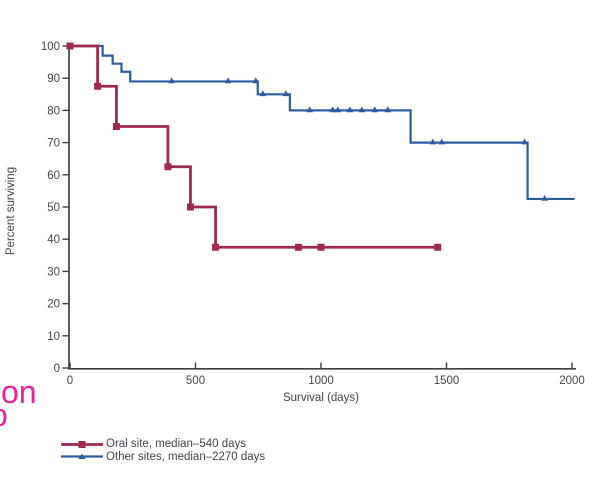 The height and width of the screenshot is (490, 616). I want to click on legend-swatch-oral, so click(82, 444).